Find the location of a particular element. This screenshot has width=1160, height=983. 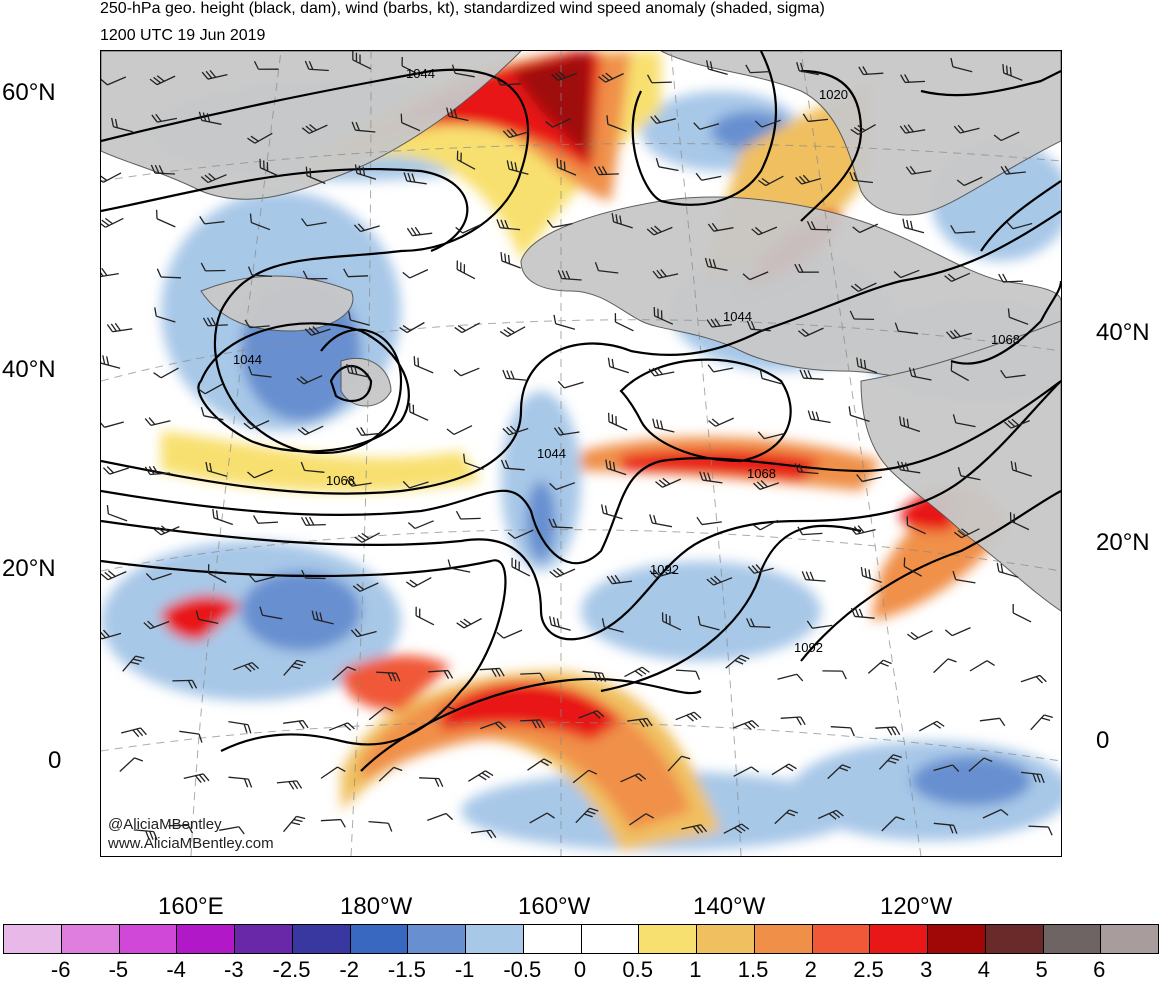

colorbar-label: -1 is located at coordinates (465, 970).